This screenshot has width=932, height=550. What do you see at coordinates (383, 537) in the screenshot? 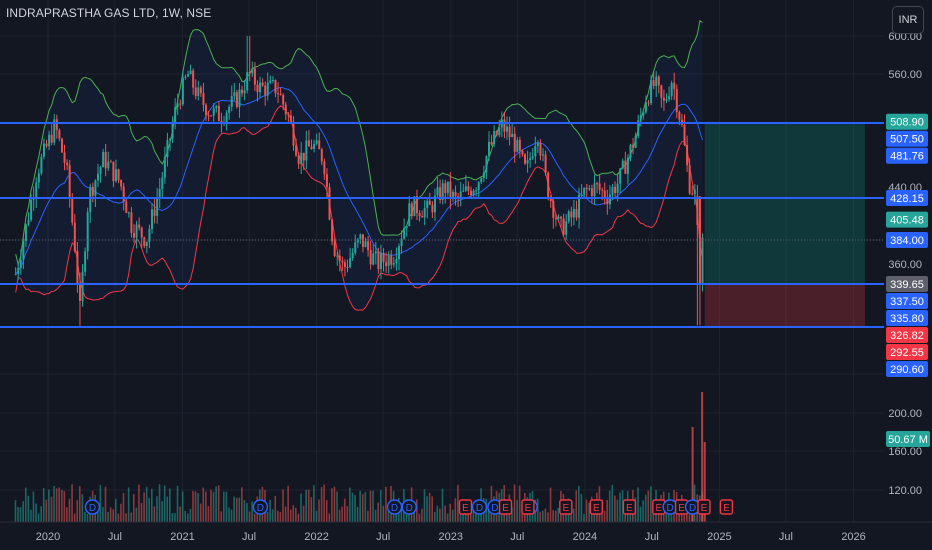
I see `time-tick-label: Jul` at bounding box center [383, 537].